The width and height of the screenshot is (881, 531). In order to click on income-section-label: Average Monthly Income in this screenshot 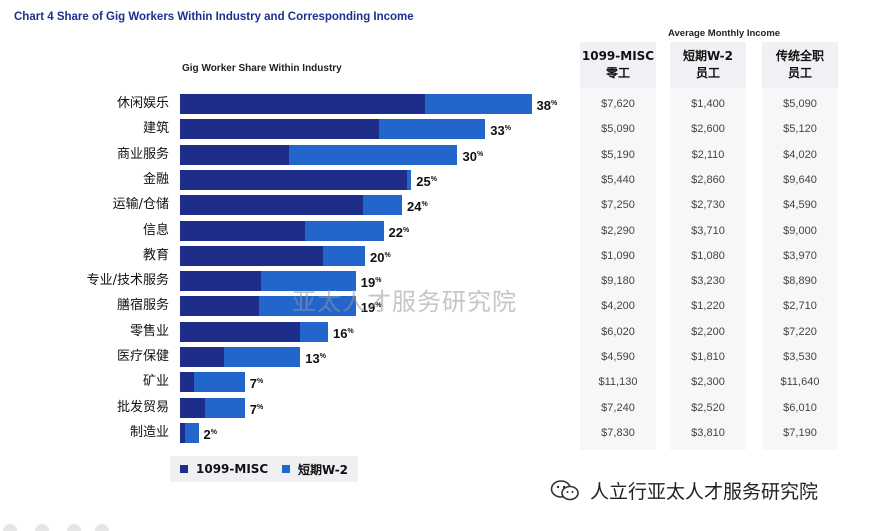, I will do `click(724, 33)`.